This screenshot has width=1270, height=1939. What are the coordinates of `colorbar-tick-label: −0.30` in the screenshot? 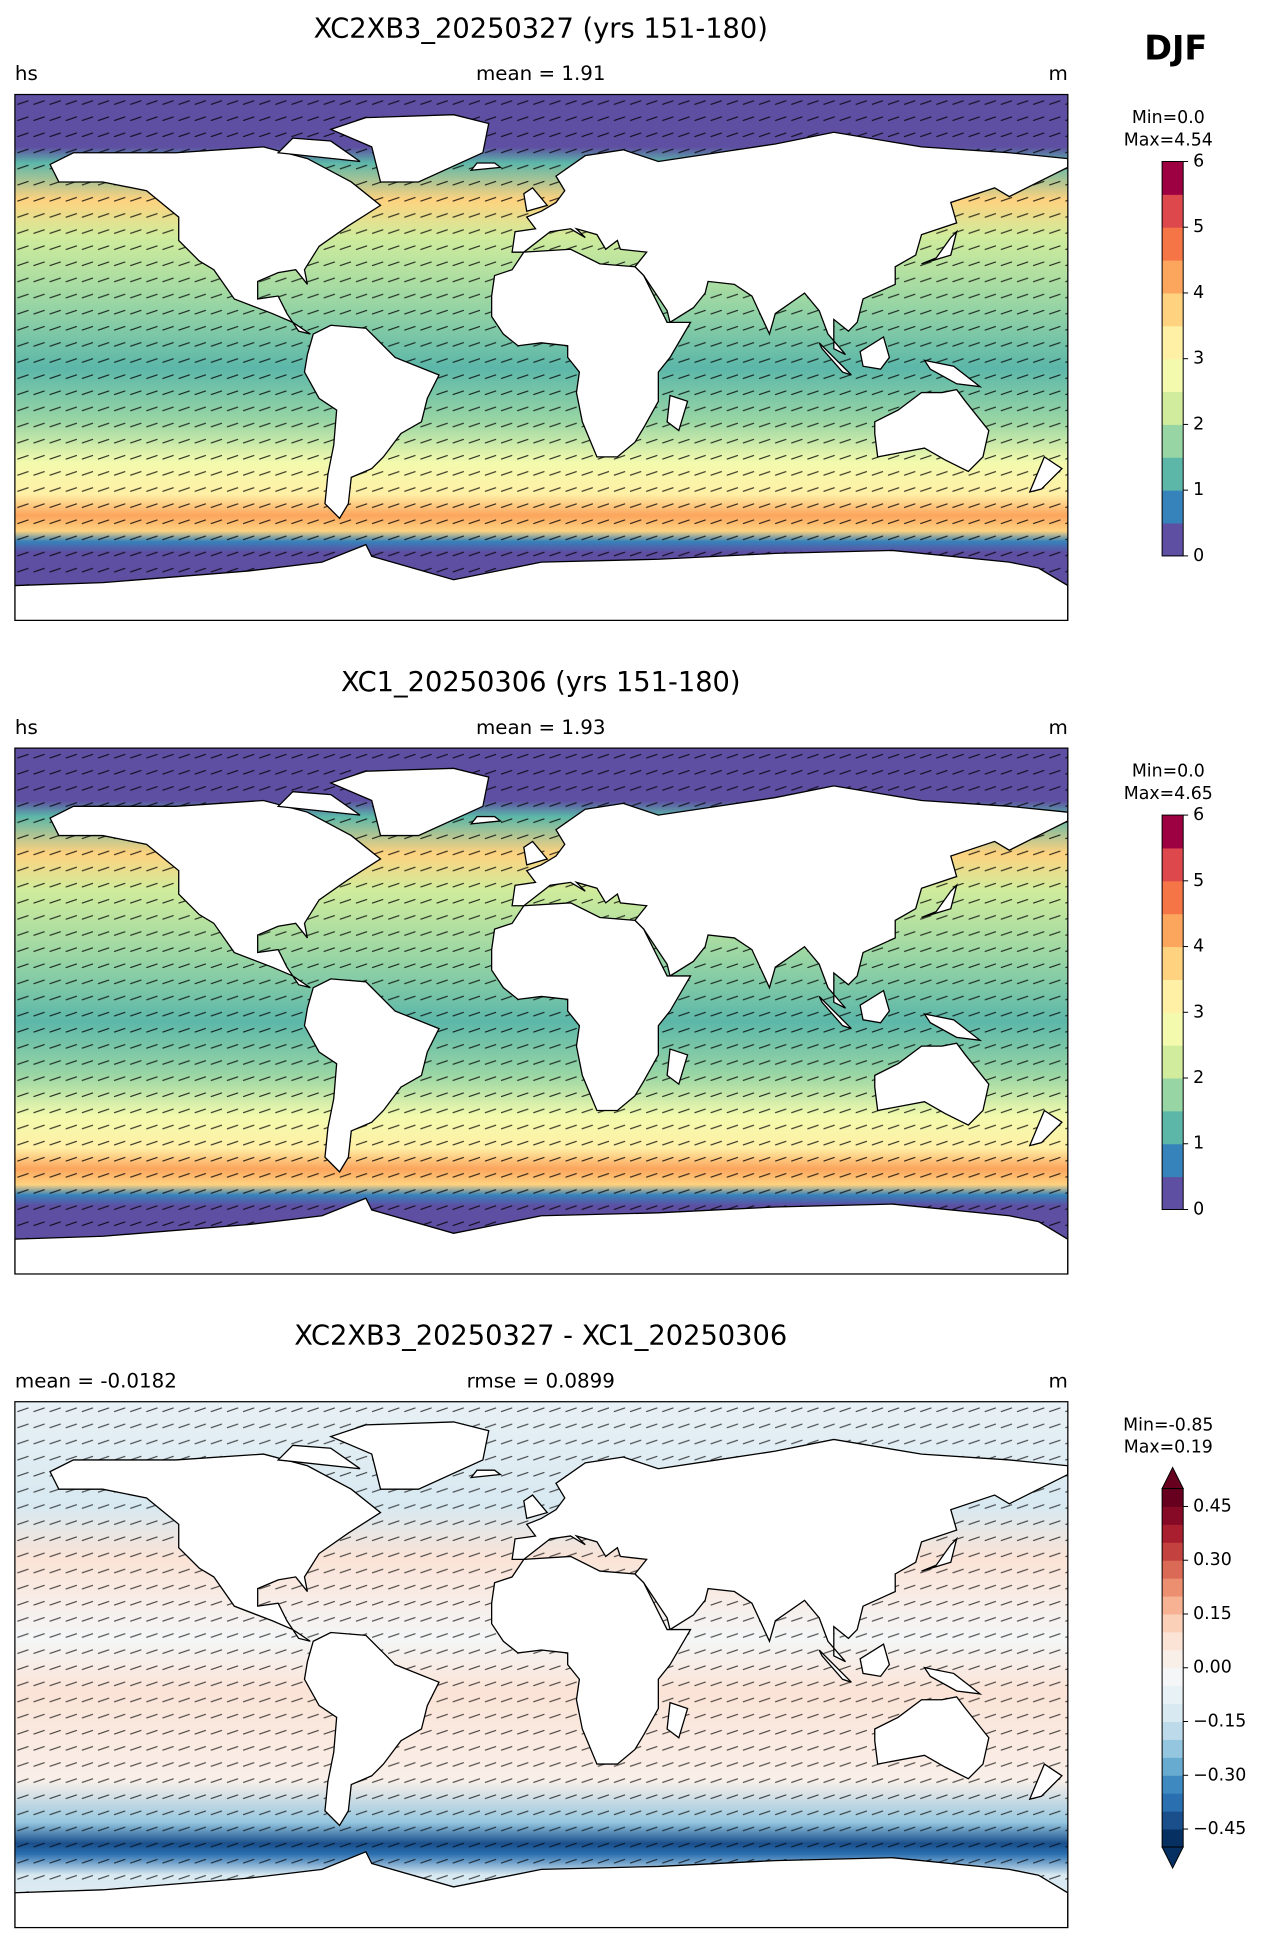 It's located at (1219, 1775).